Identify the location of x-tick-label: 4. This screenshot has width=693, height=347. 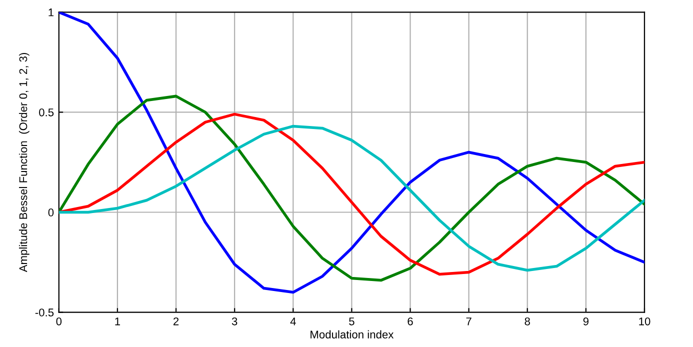
(293, 322).